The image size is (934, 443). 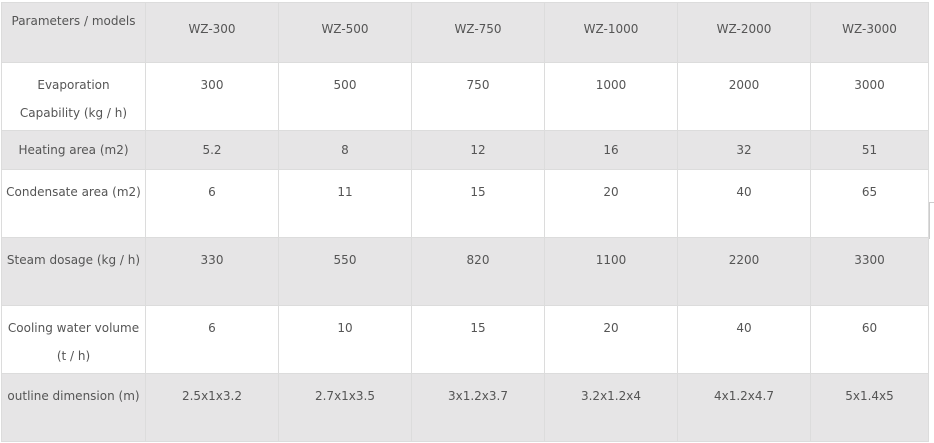 I want to click on table-row: Heating area (m2) 5.2 8 12 16 32 51, so click(x=465, y=150).